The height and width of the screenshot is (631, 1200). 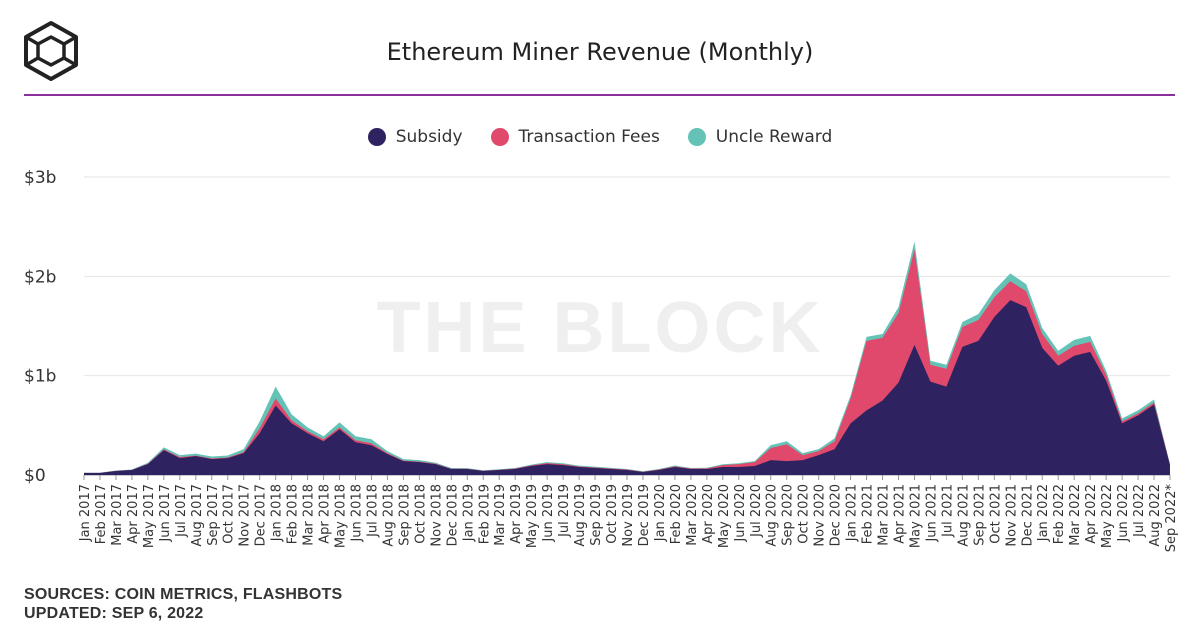 What do you see at coordinates (804, 514) in the screenshot?
I see `x-tick-label: Oct 2020` at bounding box center [804, 514].